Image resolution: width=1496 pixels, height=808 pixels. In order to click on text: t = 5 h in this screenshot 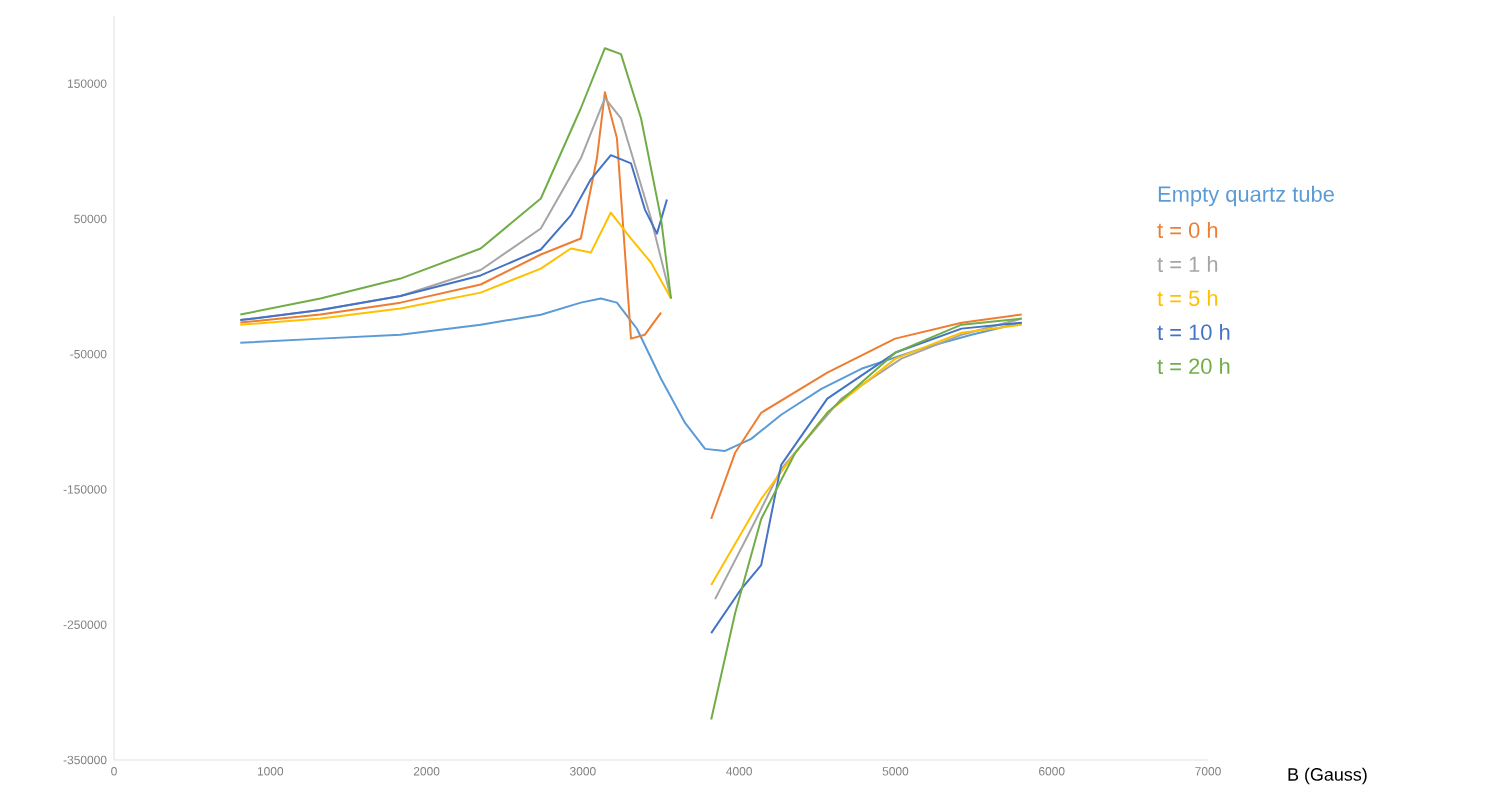, I will do `click(1187, 298)`.